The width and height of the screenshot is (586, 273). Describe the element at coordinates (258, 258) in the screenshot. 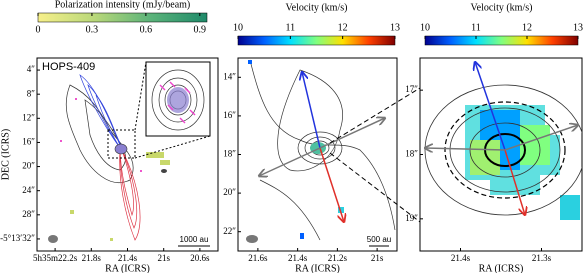

I see `x-tick-label: 21.6s` at that location.